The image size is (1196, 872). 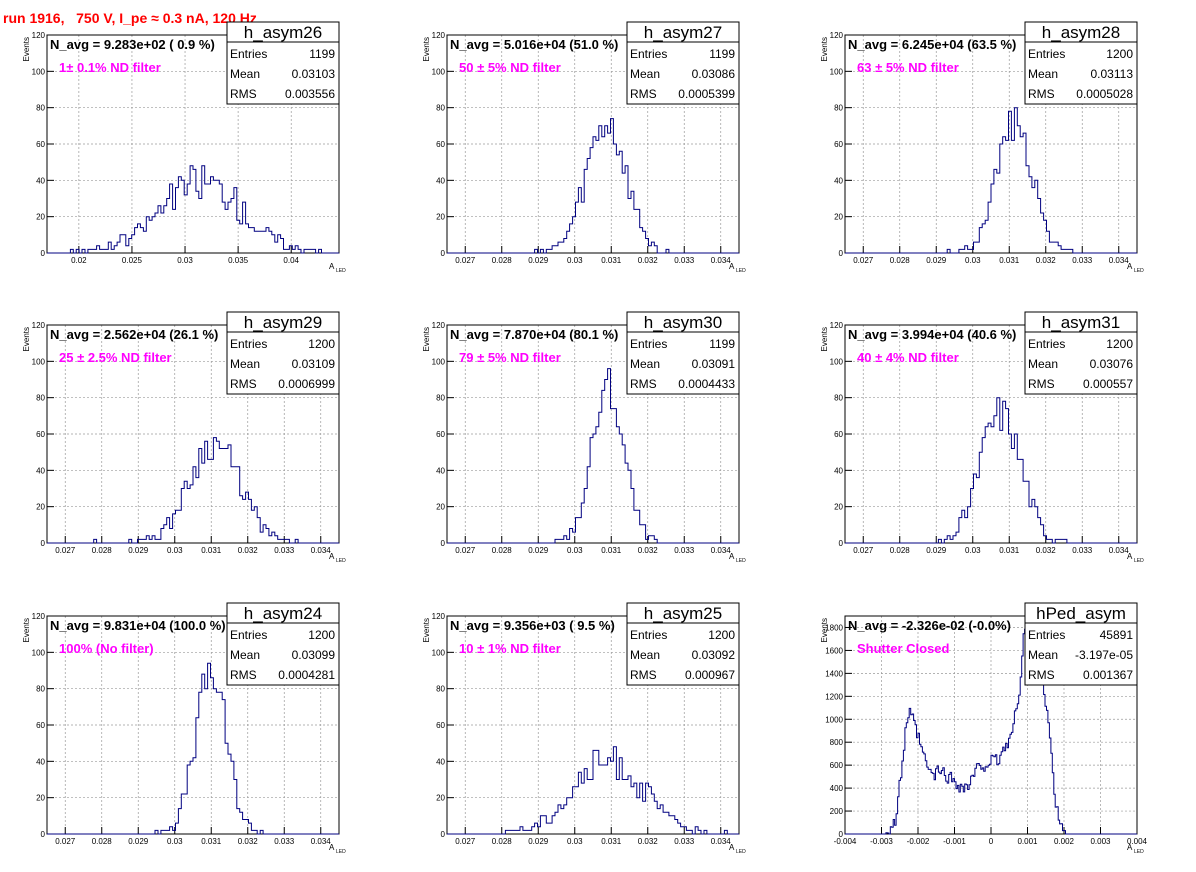 What do you see at coordinates (440, 689) in the screenshot?
I see `y-tick-label: 80` at bounding box center [440, 689].